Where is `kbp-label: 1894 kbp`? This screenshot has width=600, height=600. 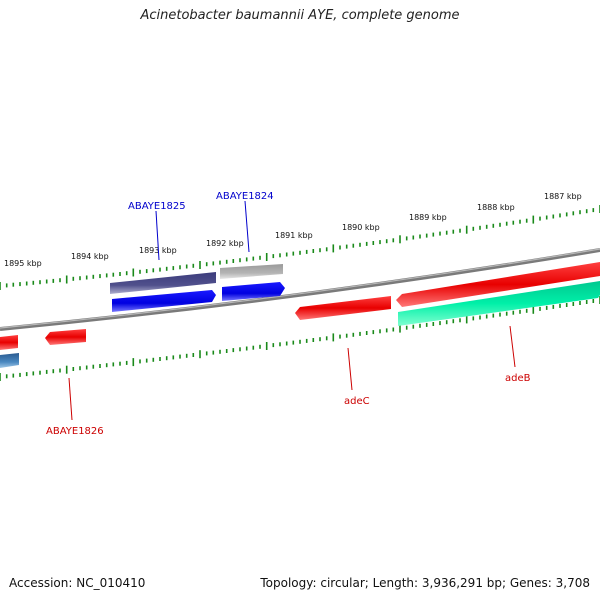
kbp-label: 1894 kbp is located at coordinates (90, 256).